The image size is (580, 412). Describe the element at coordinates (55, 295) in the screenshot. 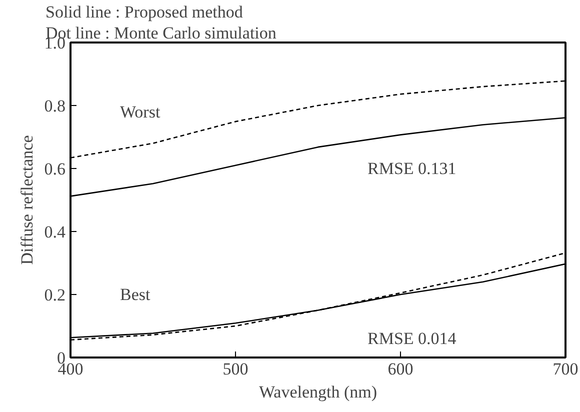

I see `y-tick-label: 0.2` at that location.